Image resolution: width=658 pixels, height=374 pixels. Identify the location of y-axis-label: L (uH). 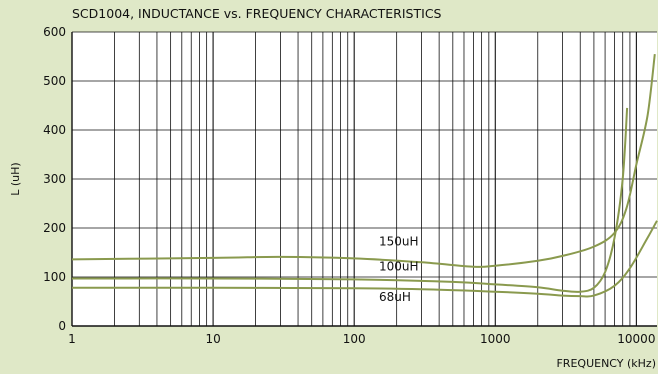
(15, 178).